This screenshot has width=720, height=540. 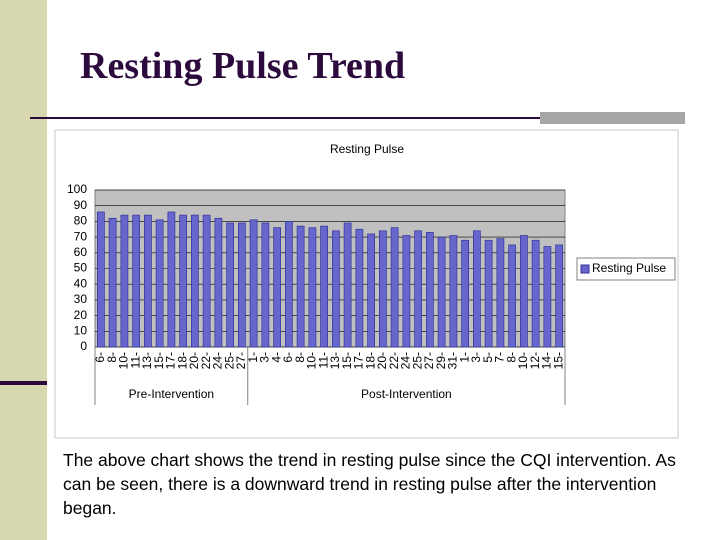 I want to click on legend-box, so click(x=626, y=269).